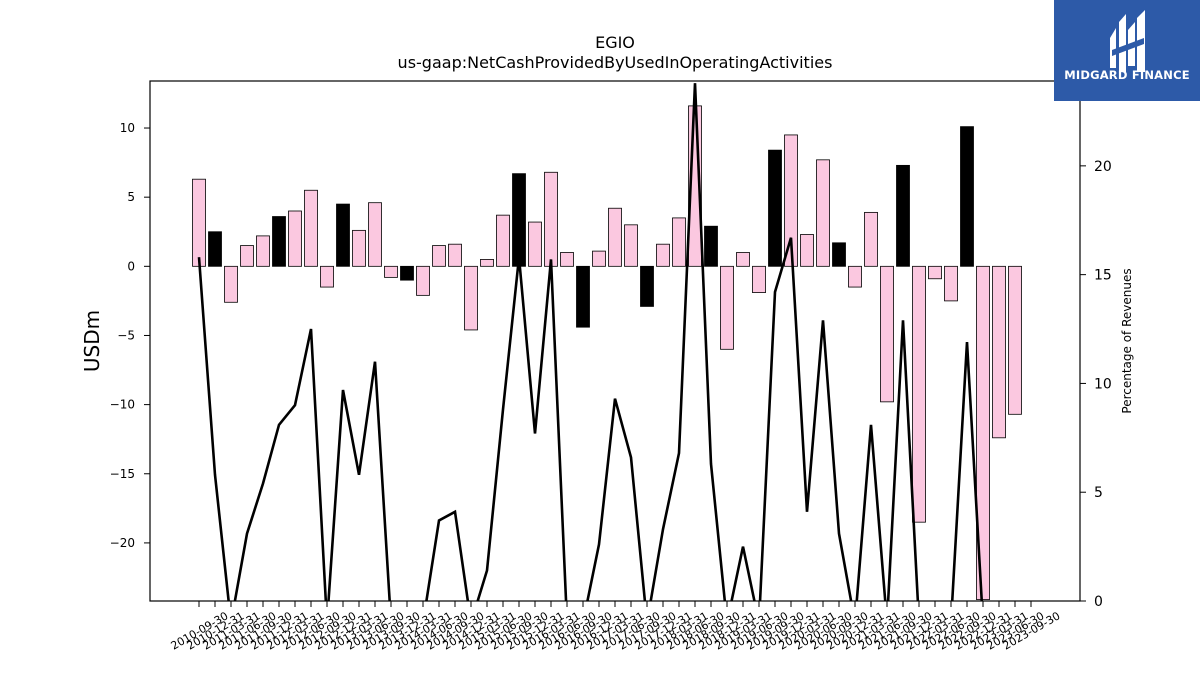  I want to click on y2-axis-label: Percentage of Revenues, so click(1127, 340).